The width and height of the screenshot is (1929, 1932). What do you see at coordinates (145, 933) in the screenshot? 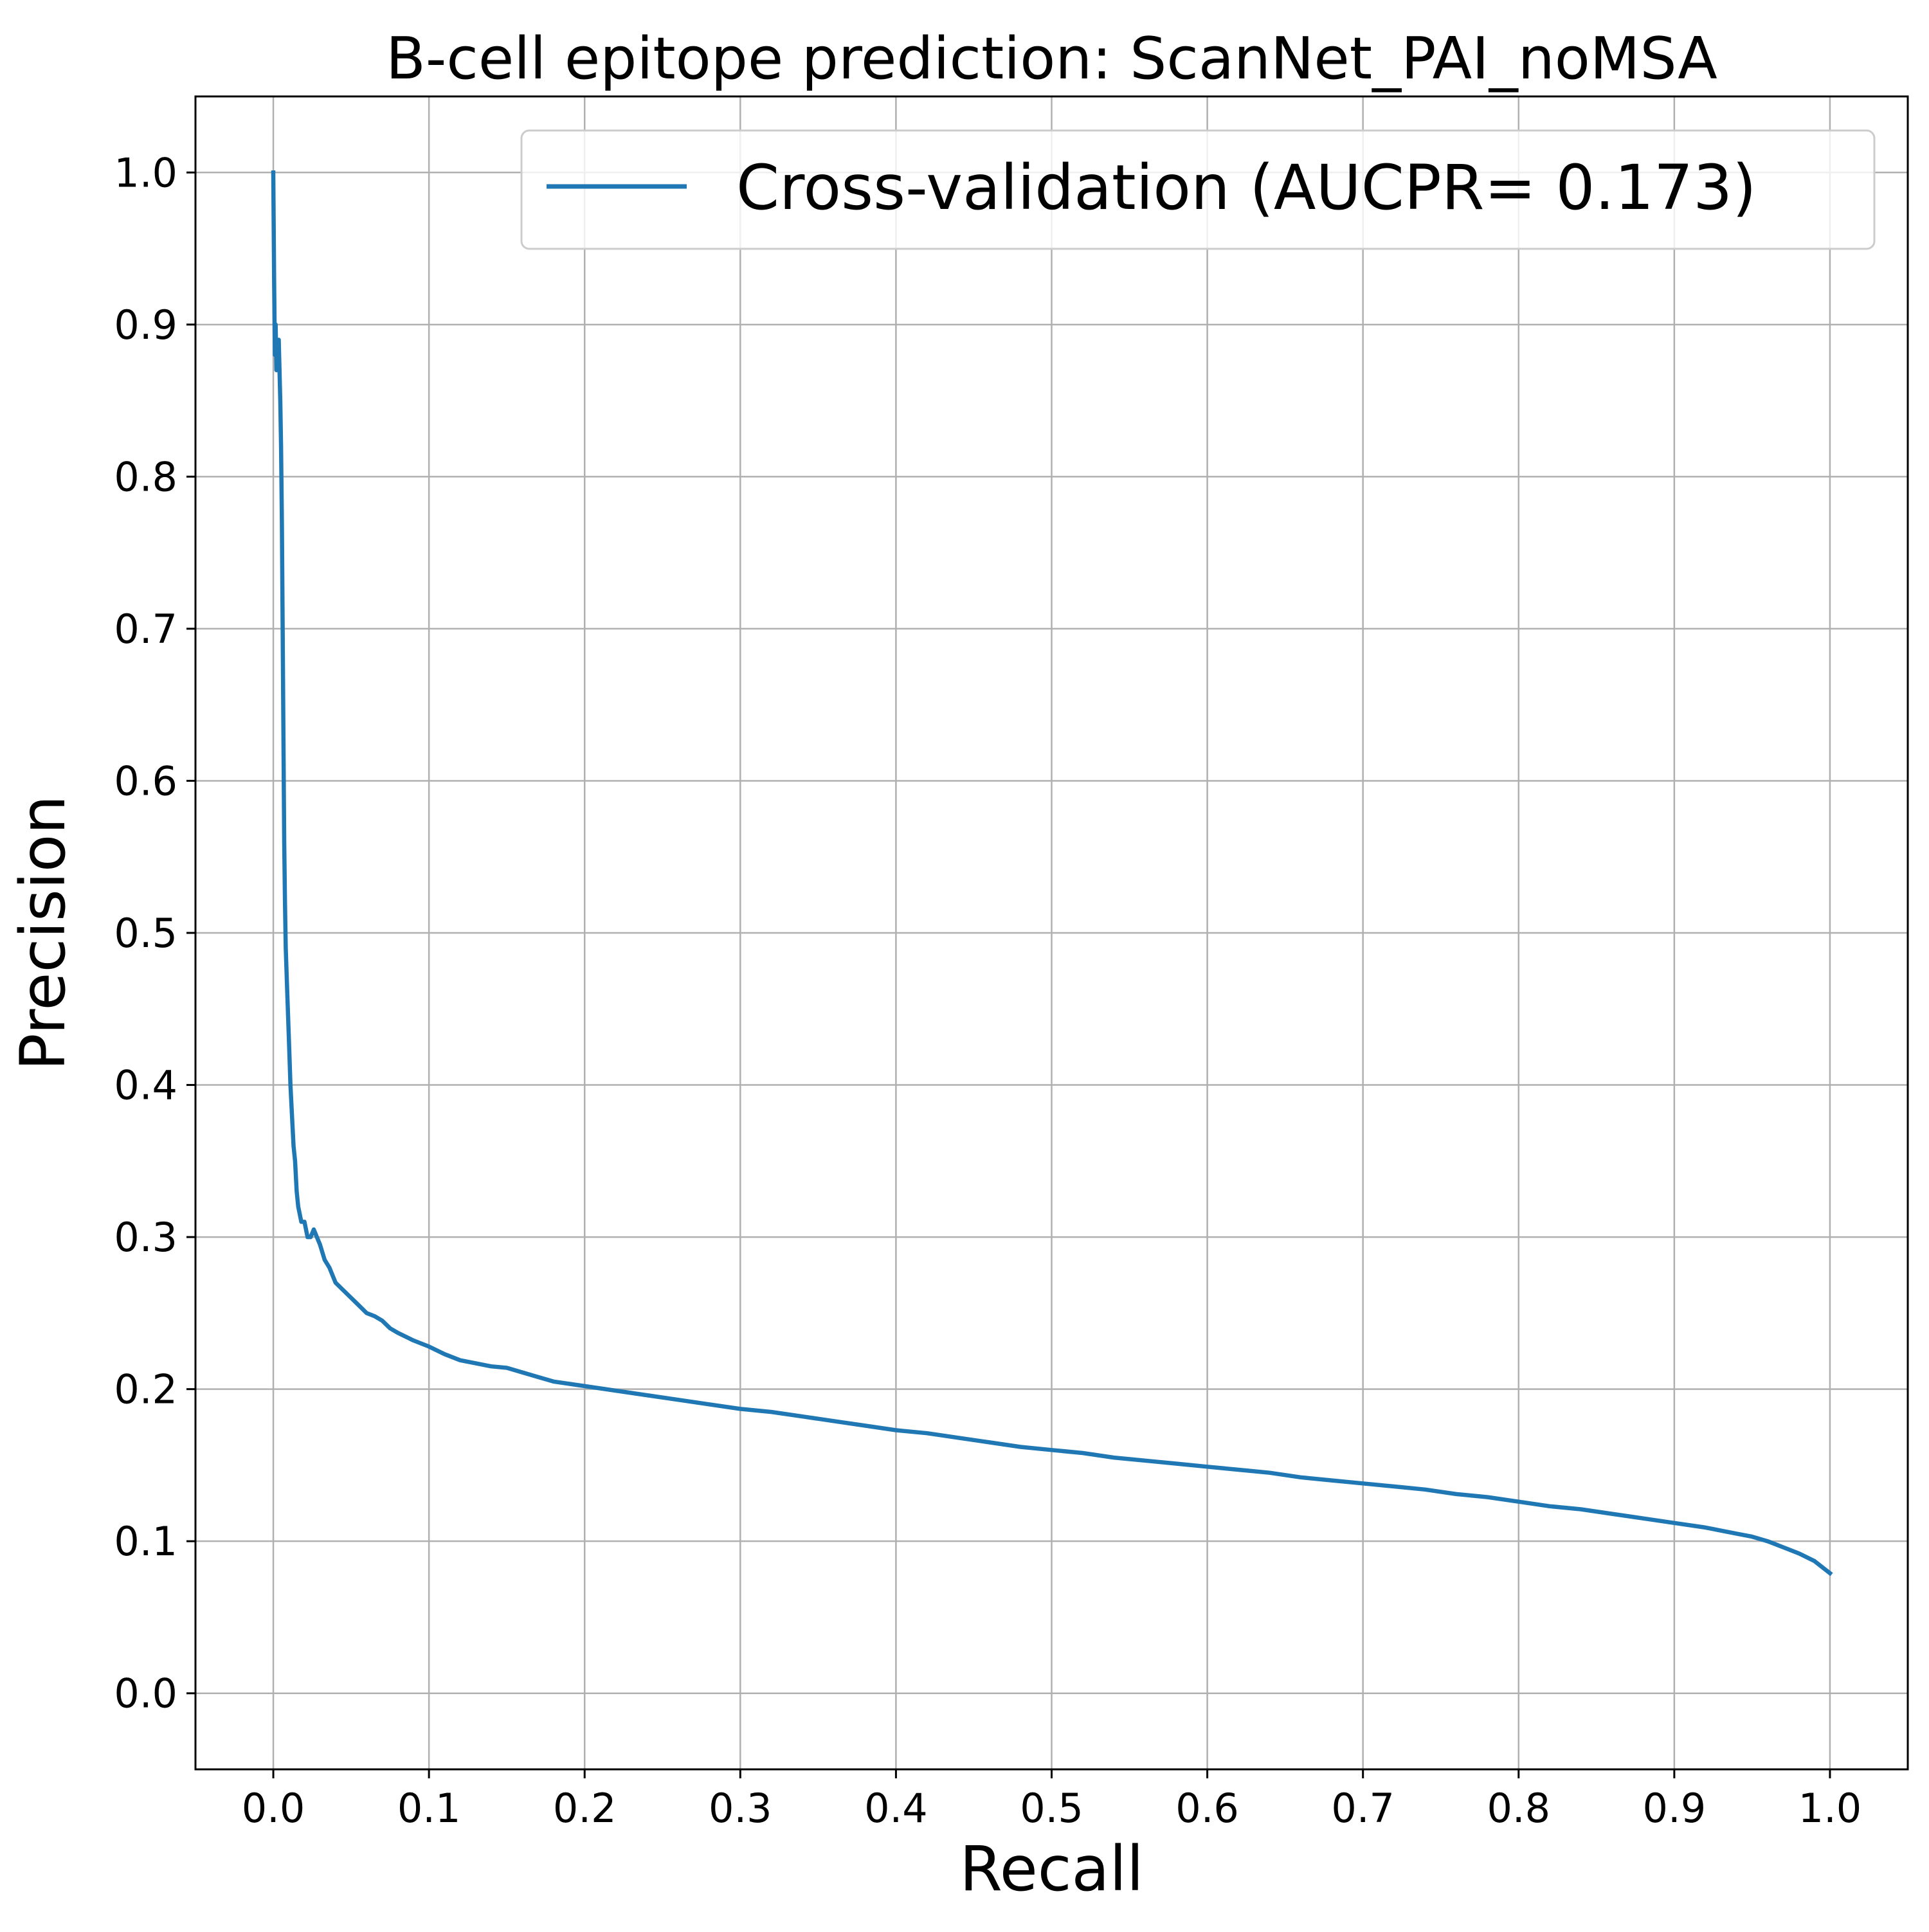
I see `y-tick-label: 0.5` at bounding box center [145, 933].